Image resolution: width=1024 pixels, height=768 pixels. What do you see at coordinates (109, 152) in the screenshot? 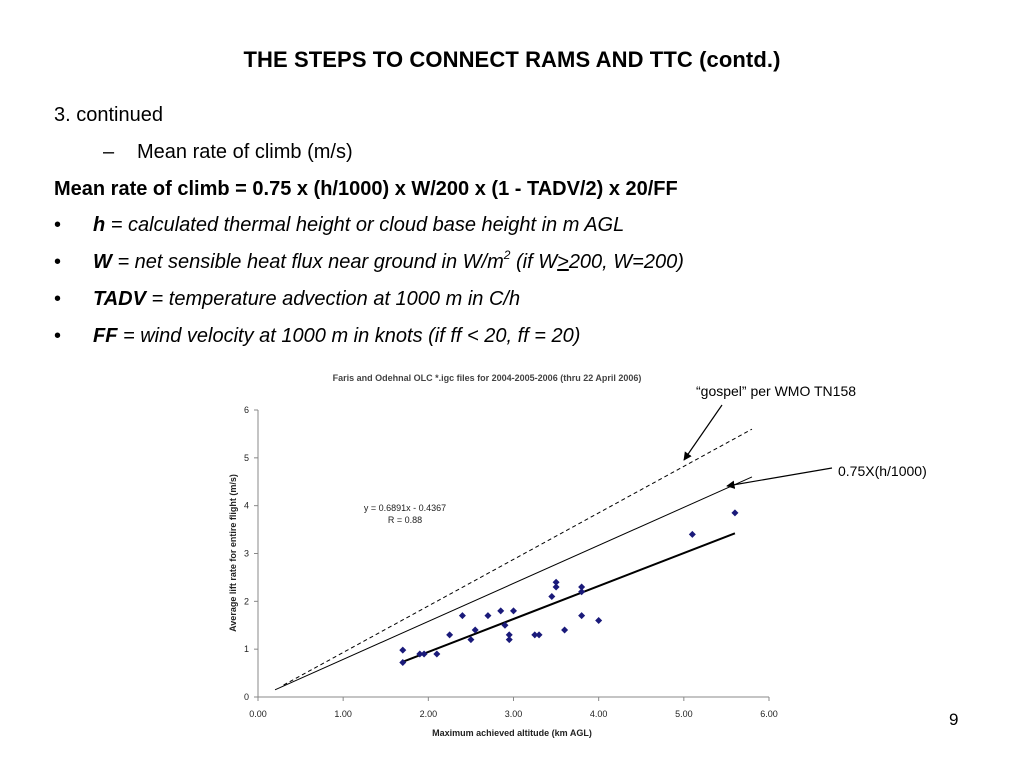
I see `dash-marker: –` at bounding box center [109, 152].